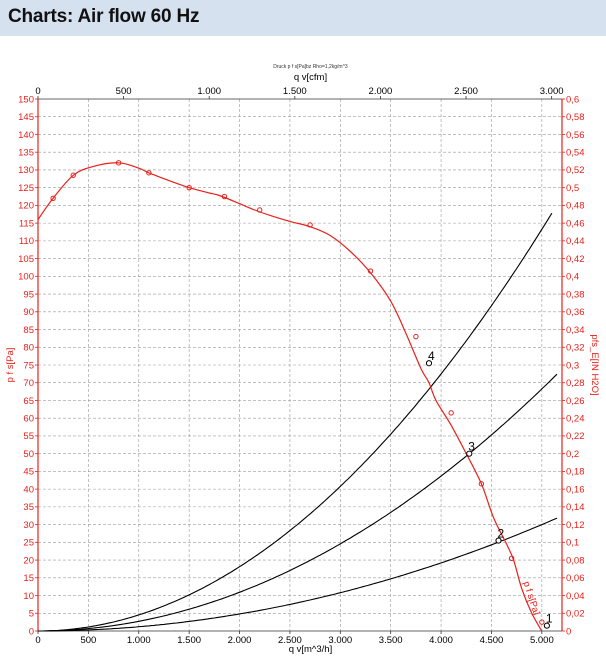 Image resolution: width=606 pixels, height=663 pixels. Describe the element at coordinates (575, 472) in the screenshot. I see `y-right-tick-label: 0,18` at that location.